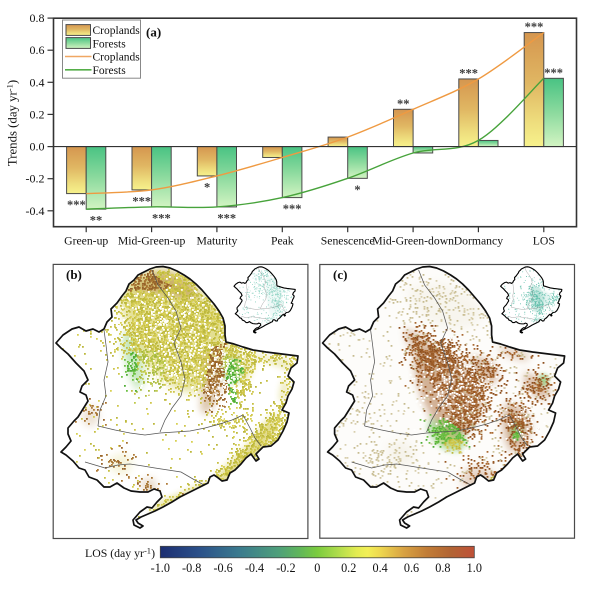 The height and width of the screenshot is (593, 600). I want to click on svg-text: -0.6, so click(222, 568).